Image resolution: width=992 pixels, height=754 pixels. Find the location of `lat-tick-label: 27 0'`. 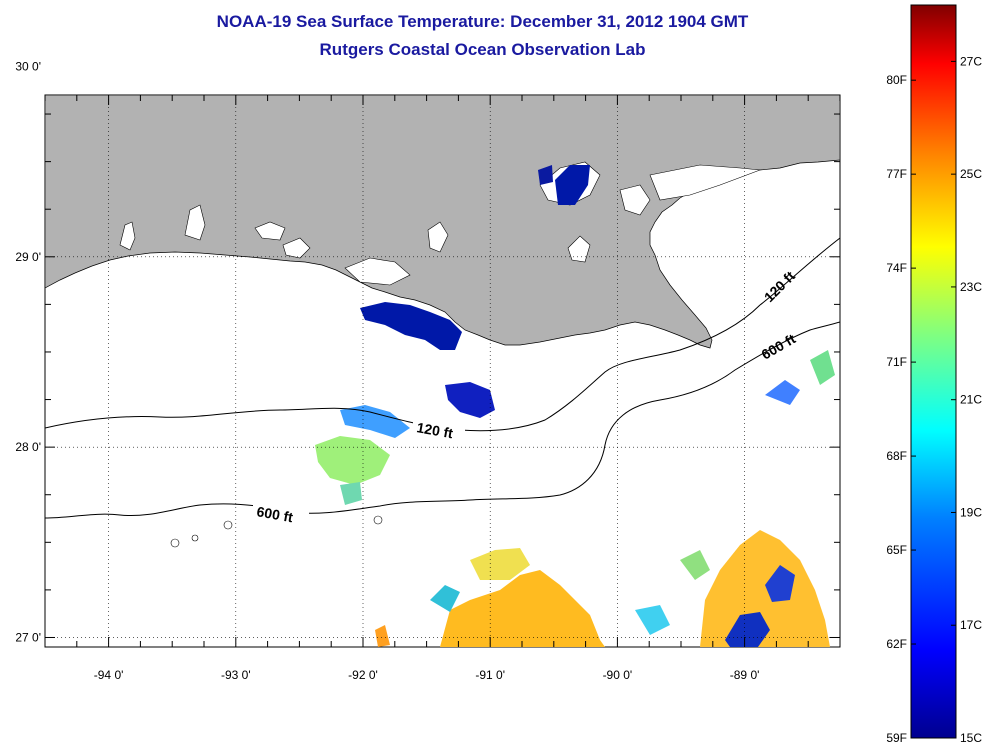

lat-tick-label: 27 0' is located at coordinates (28, 637).